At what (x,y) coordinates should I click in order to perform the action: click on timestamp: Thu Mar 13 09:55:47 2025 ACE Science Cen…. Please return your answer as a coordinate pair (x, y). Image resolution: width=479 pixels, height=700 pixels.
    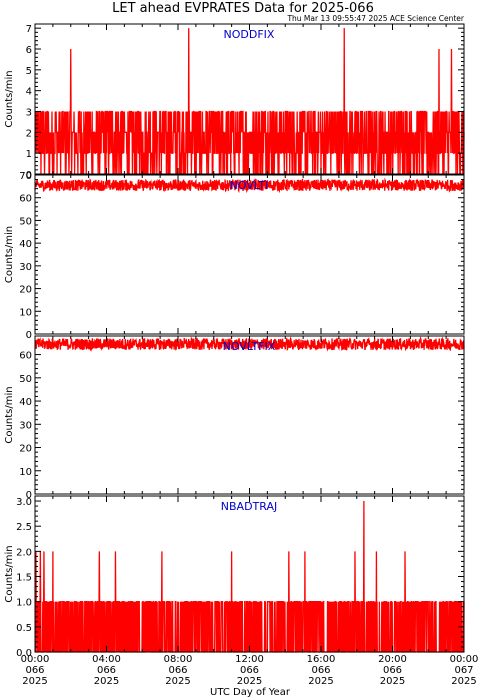
    Looking at the image, I should click on (375, 18).